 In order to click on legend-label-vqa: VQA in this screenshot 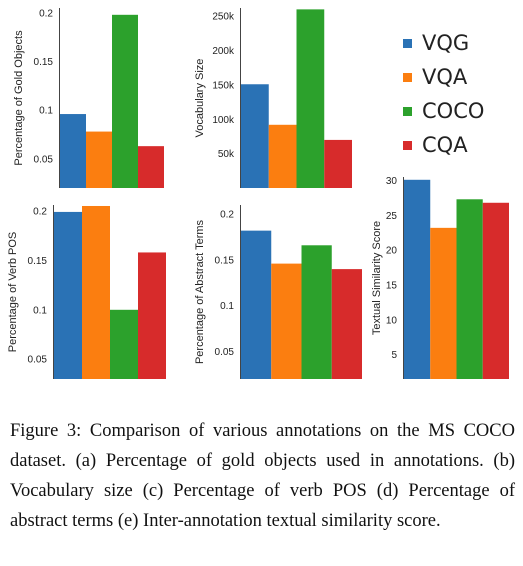, I will do `click(445, 77)`.